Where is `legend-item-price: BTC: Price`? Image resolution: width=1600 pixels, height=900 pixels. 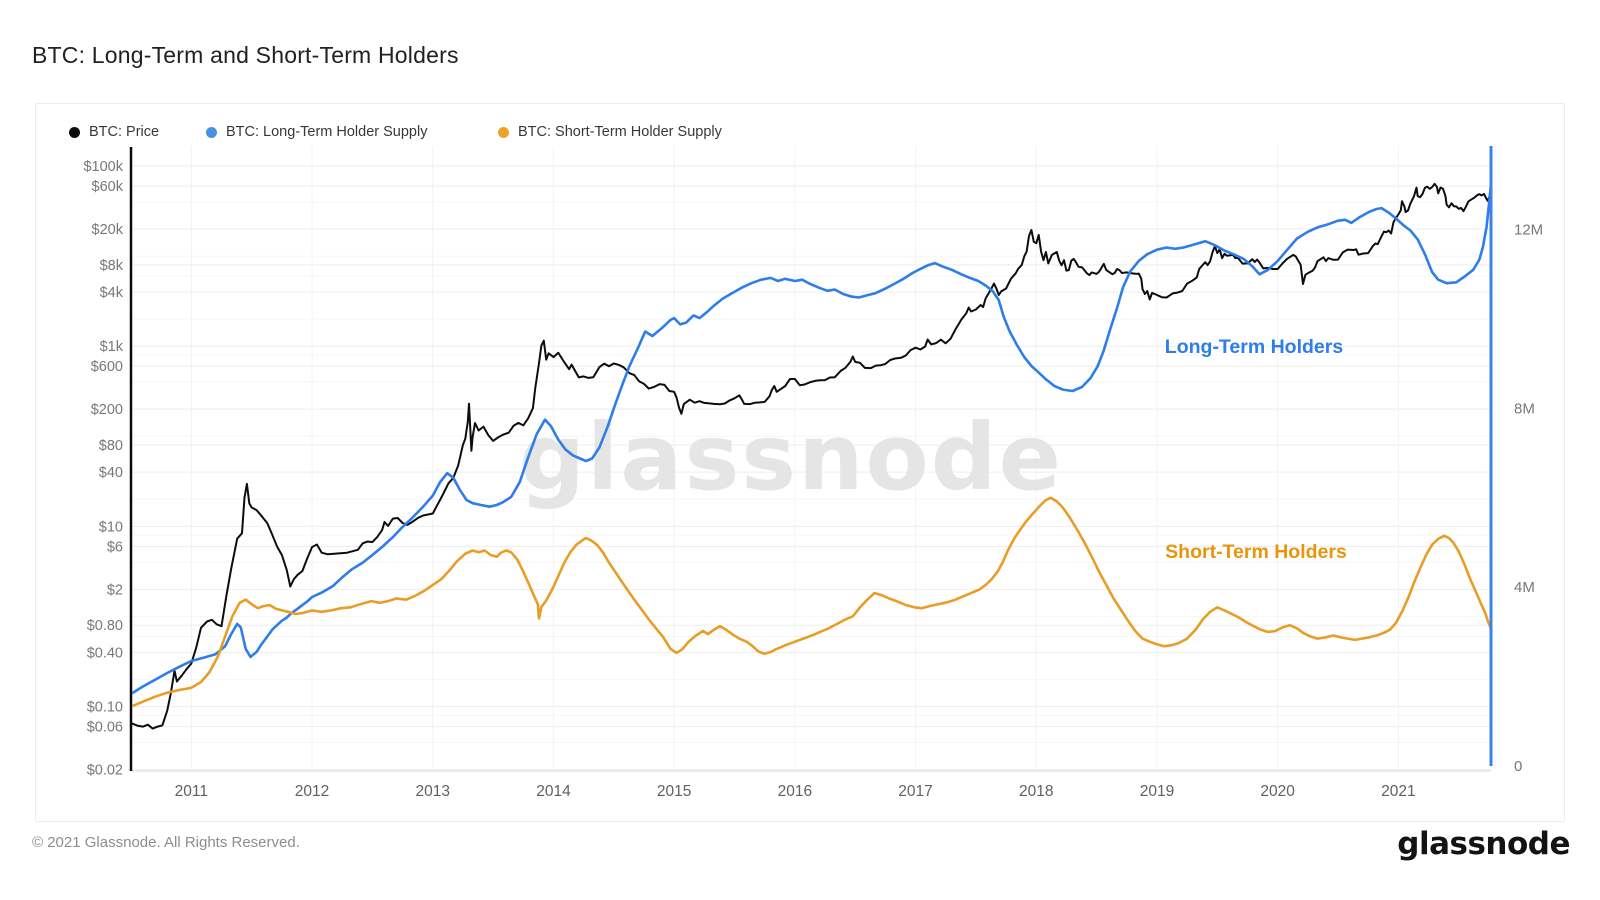
legend-item-price: BTC: Price is located at coordinates (114, 132).